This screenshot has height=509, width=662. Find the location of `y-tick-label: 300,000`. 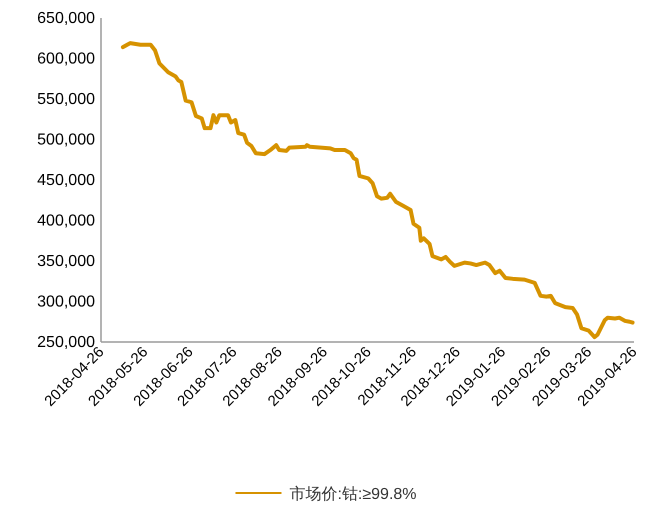

y-tick-label: 300,000 is located at coordinates (66, 302).